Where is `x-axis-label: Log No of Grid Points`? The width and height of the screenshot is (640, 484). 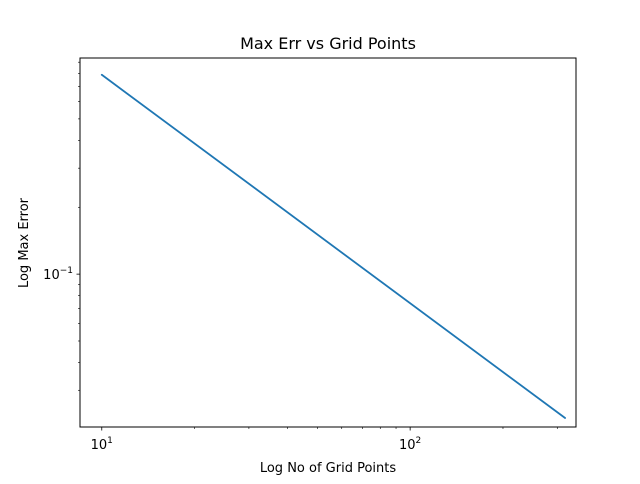 x-axis-label: Log No of Grid Points is located at coordinates (328, 468).